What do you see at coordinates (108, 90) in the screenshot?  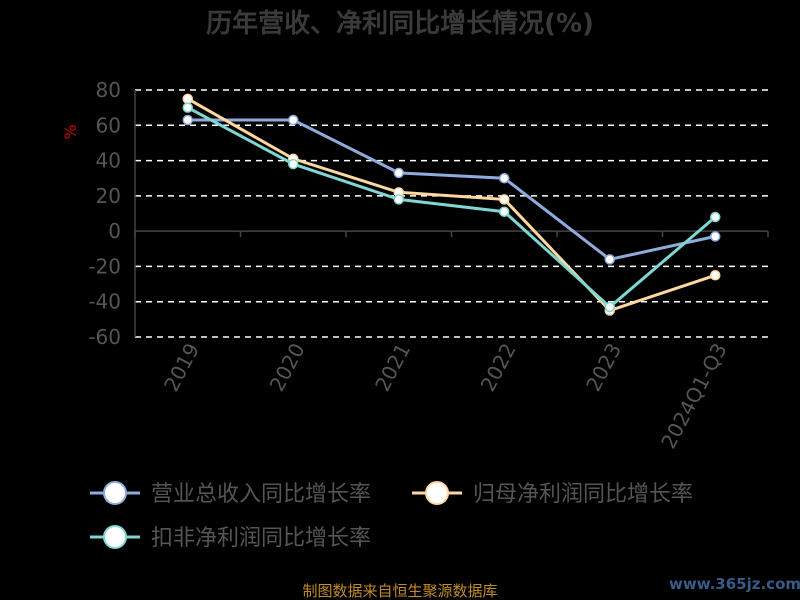 I see `y-tick-label: 80` at bounding box center [108, 90].